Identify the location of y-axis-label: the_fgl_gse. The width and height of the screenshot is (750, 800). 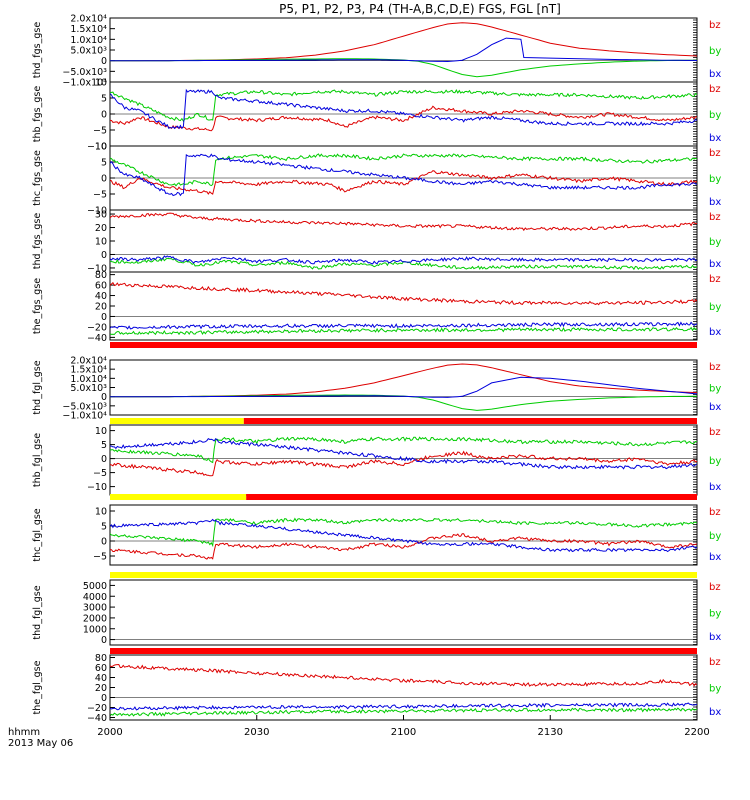
(37, 687).